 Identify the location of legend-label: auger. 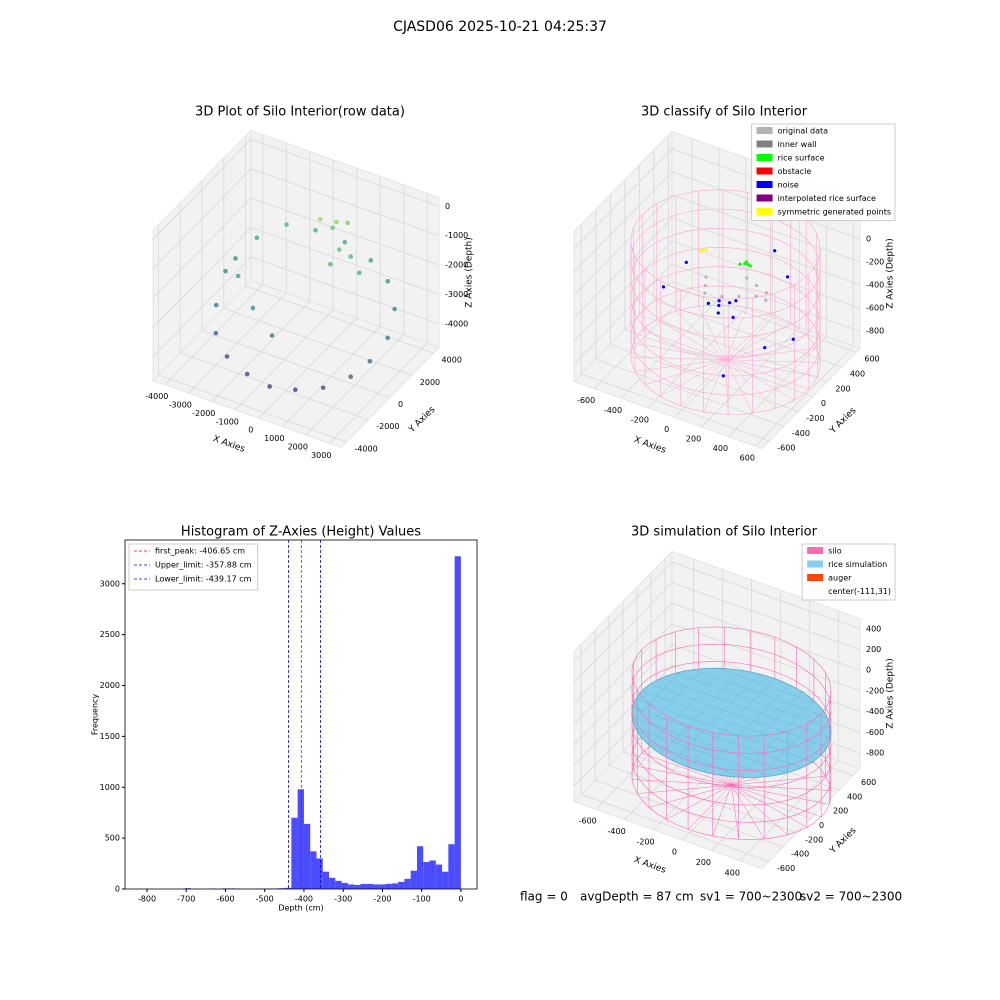
(840, 578).